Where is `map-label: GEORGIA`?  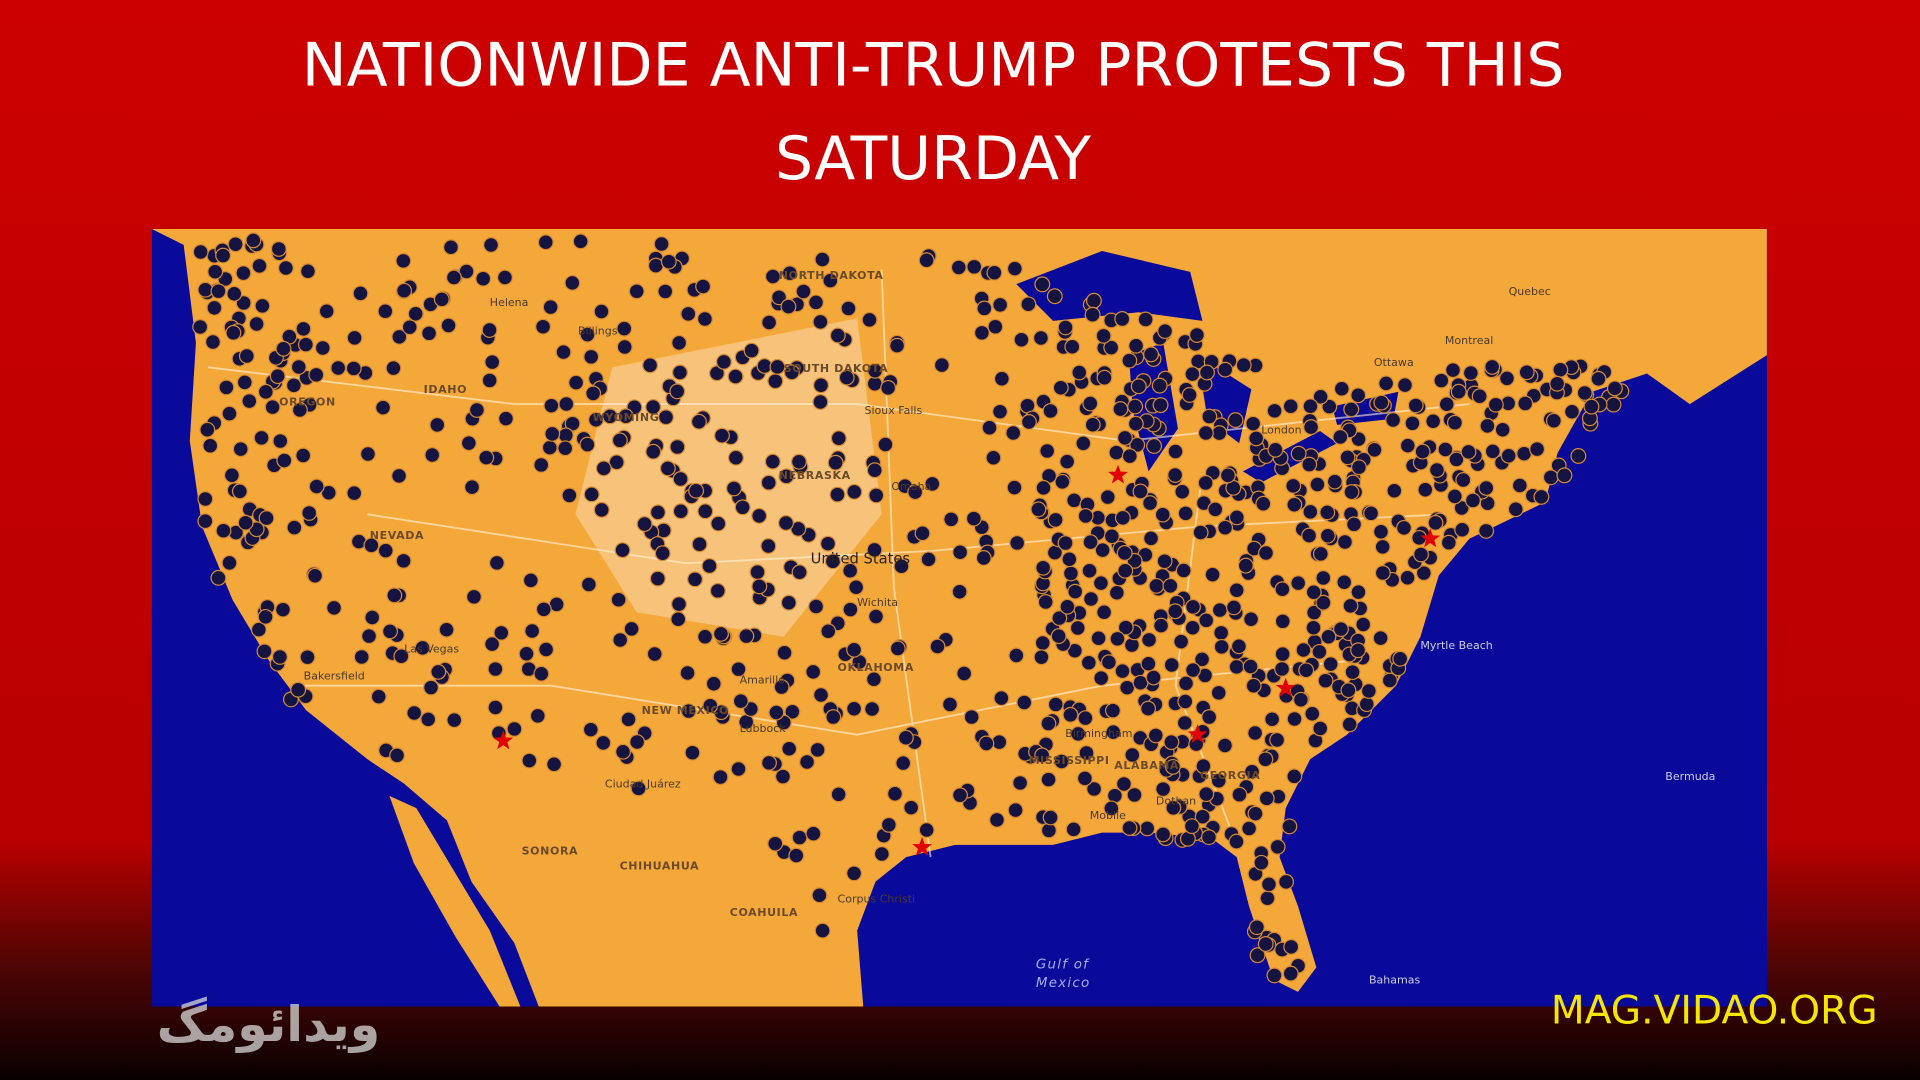 map-label: GEORGIA is located at coordinates (1230, 775).